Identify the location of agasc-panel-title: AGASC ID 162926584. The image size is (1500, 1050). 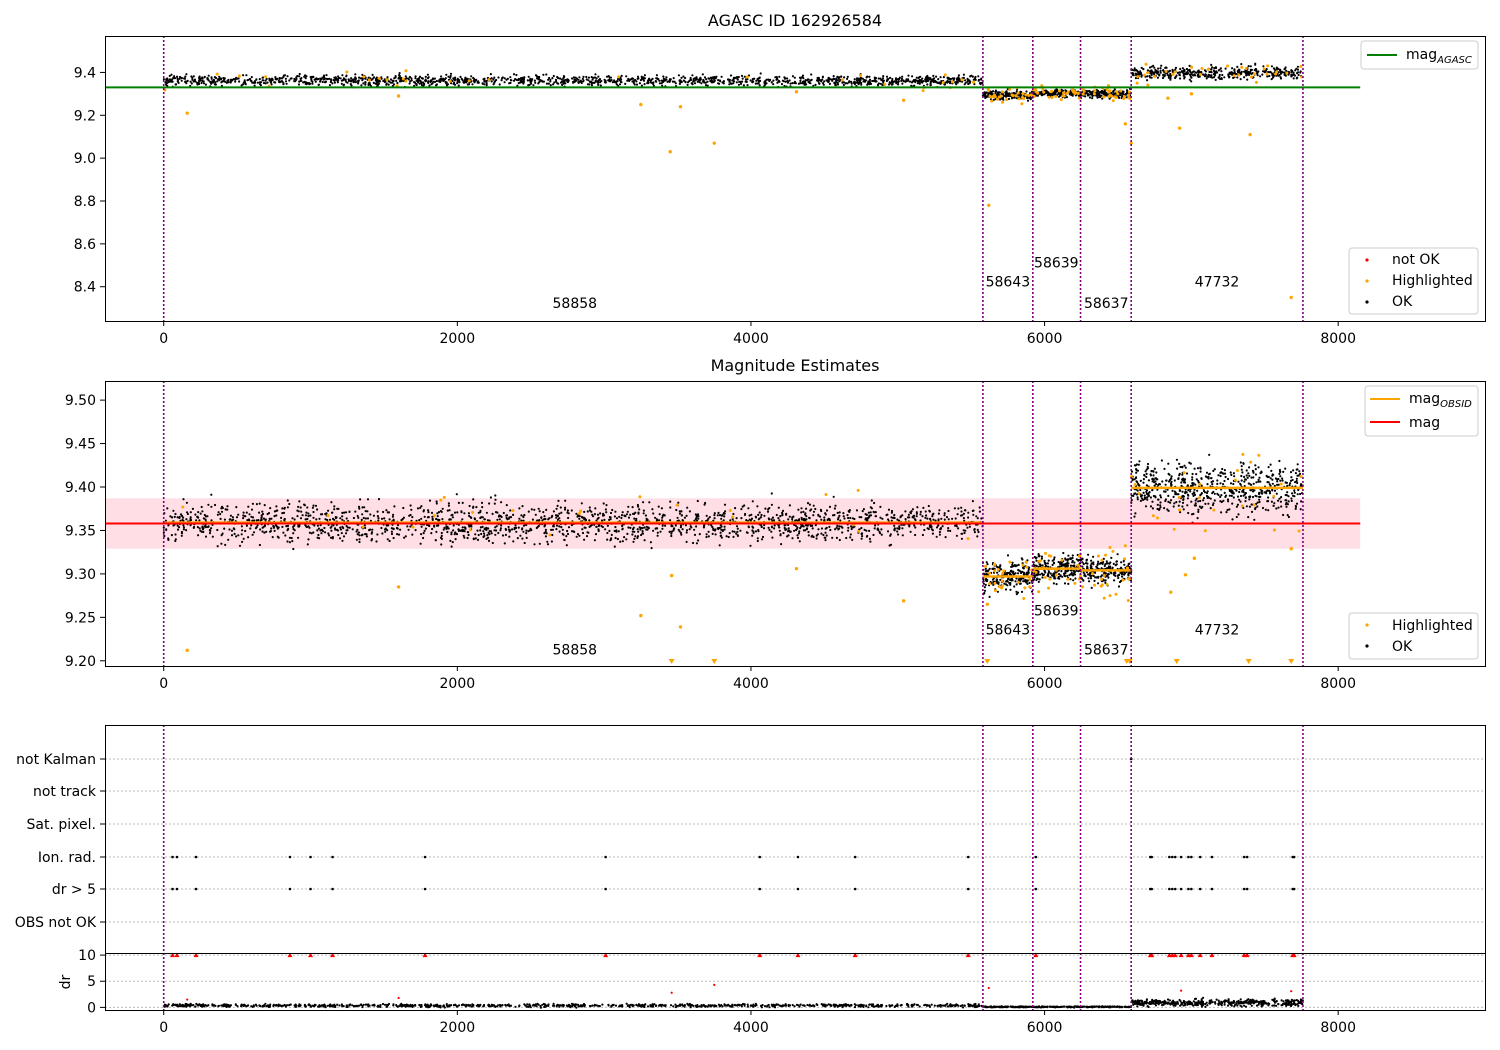
(795, 20).